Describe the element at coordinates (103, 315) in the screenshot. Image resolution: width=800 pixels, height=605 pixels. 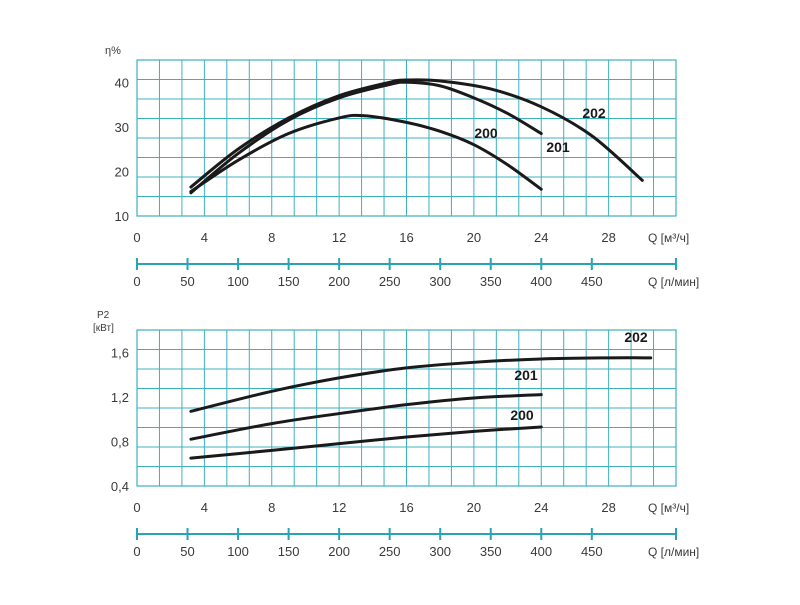
I see `y-axis-label-line1: P2` at that location.